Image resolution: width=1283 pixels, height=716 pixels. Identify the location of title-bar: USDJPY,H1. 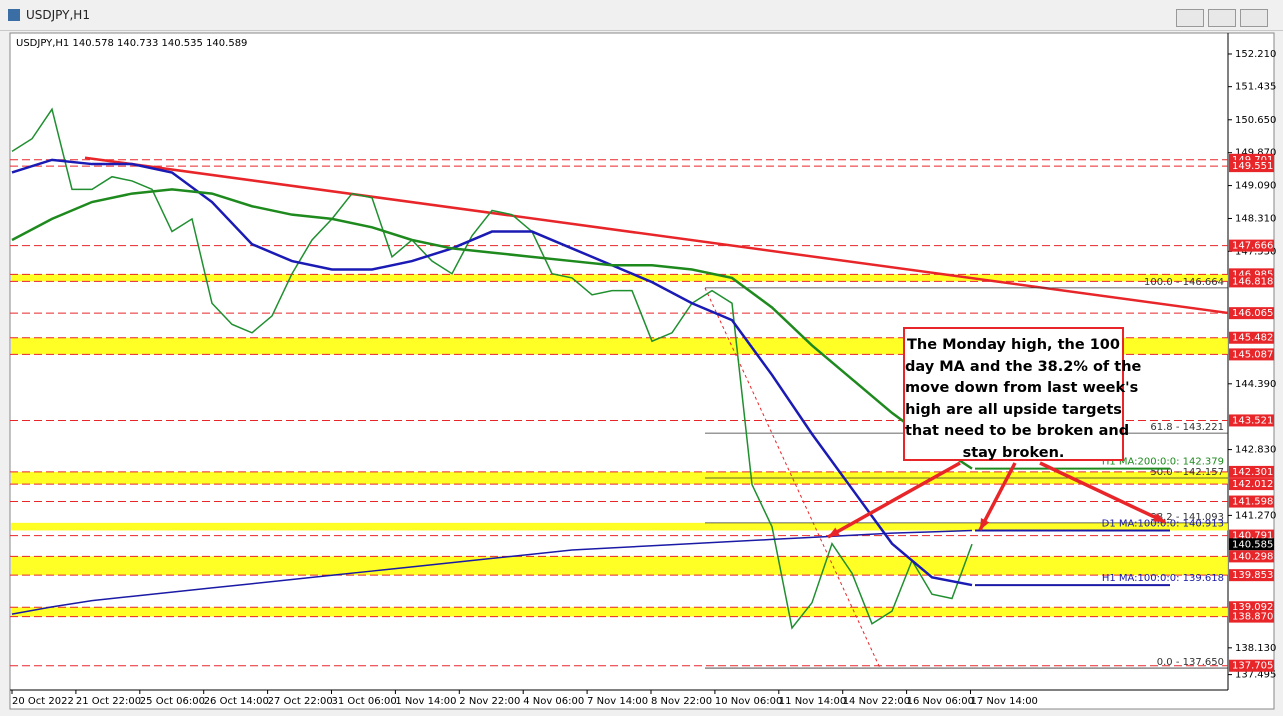
(641, 15).